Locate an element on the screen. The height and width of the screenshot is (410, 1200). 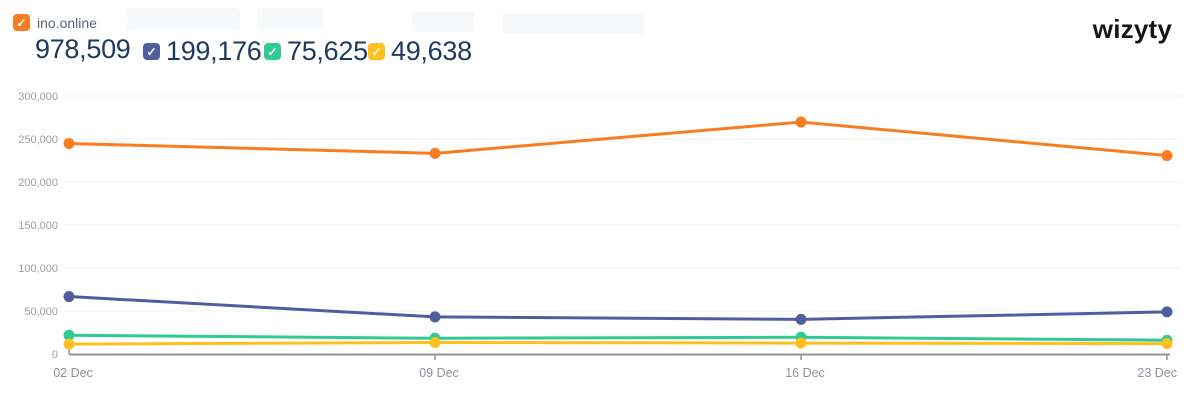
legend-total-value: 978,509 is located at coordinates (83, 49).